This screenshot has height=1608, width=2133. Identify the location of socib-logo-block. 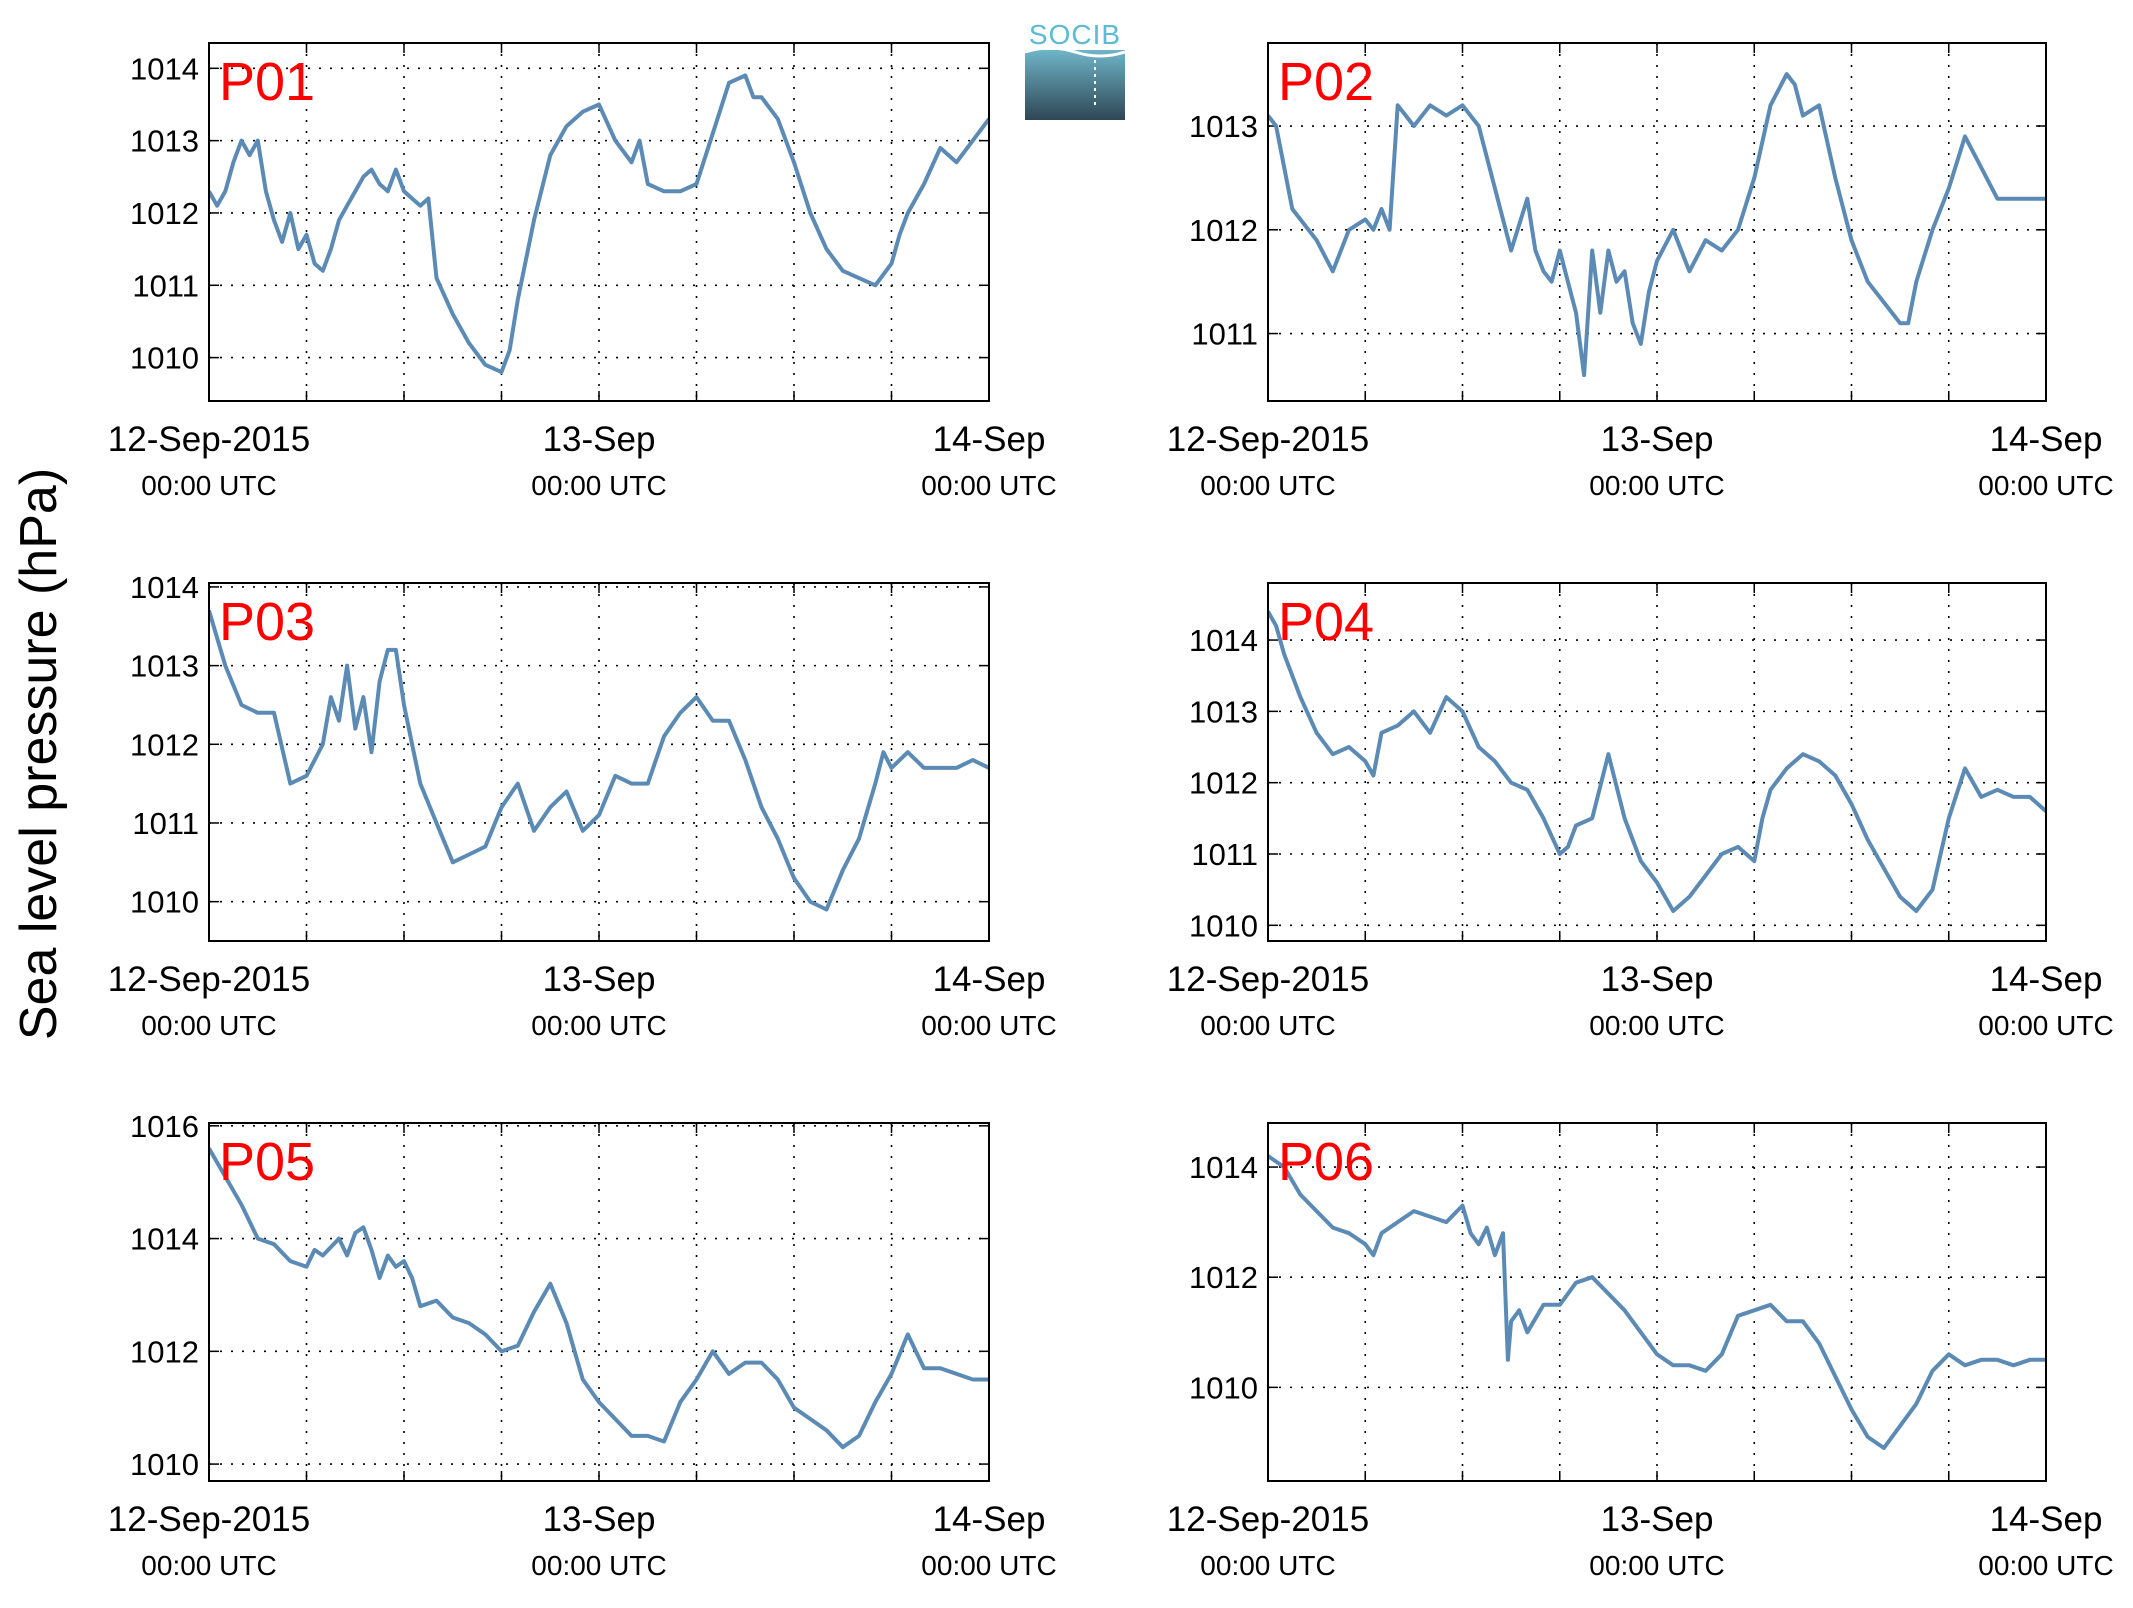
(1075, 85).